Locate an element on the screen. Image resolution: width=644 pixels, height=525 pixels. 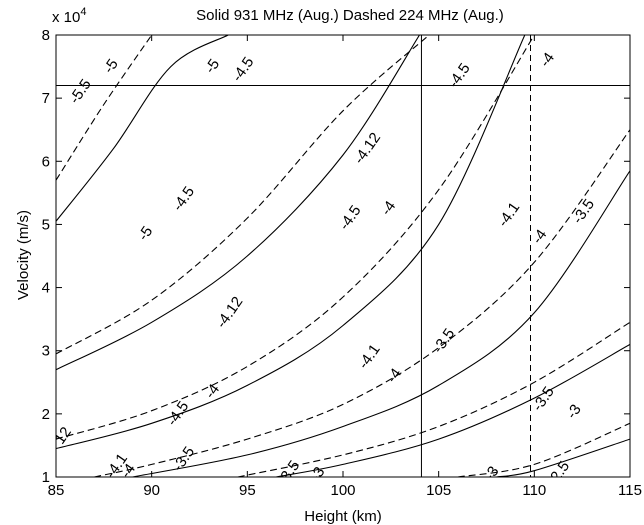
contour-label-25: -3 is located at coordinates (318, 474).